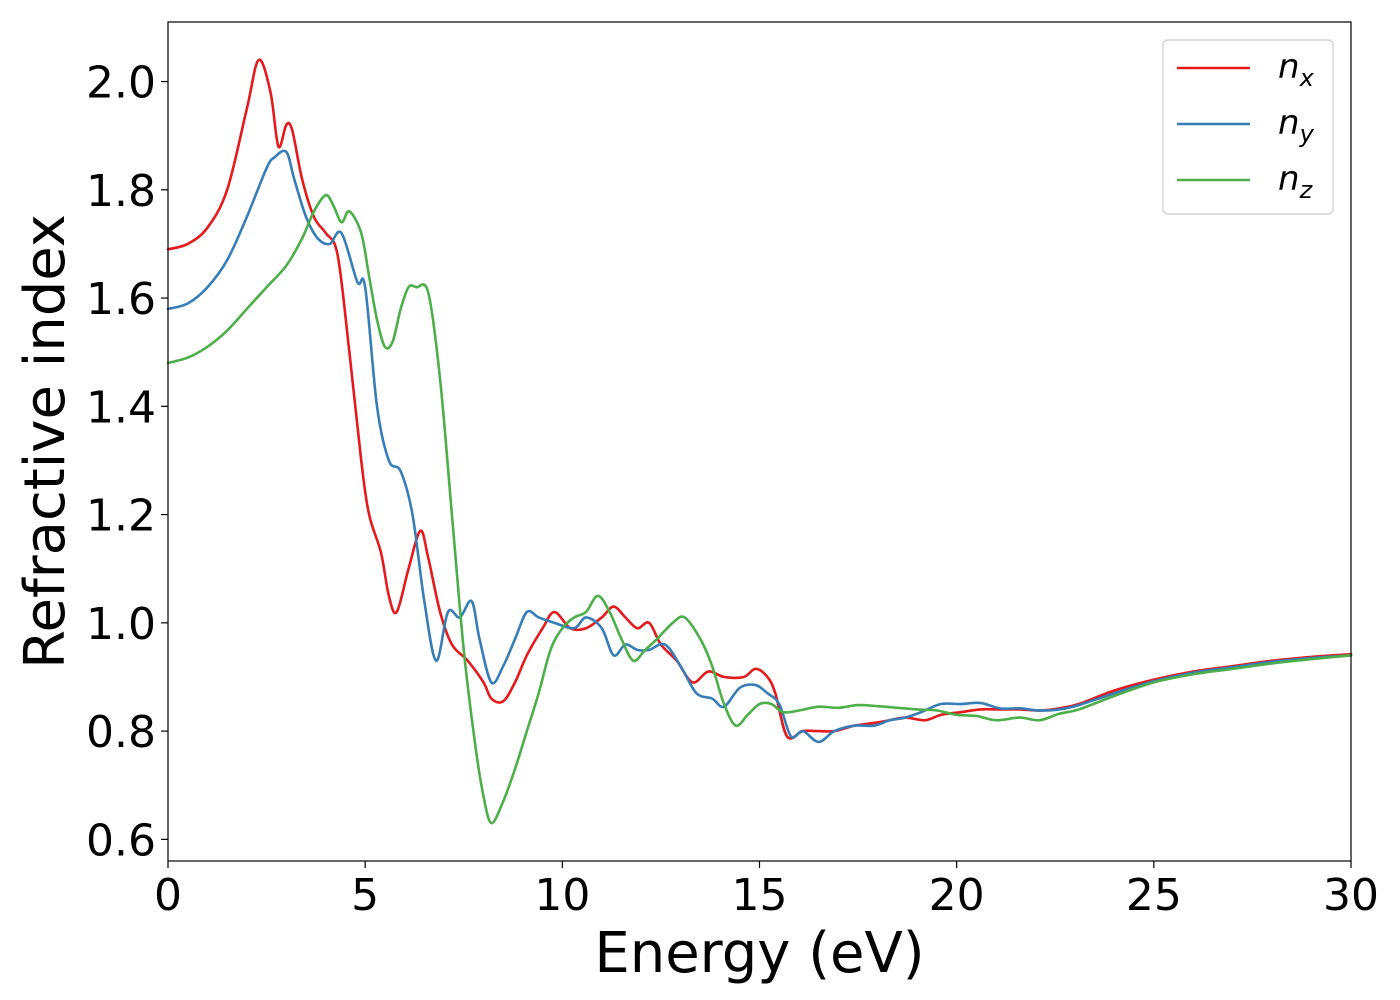 This screenshot has width=1400, height=1000. I want to click on legend-box, so click(1248, 127).